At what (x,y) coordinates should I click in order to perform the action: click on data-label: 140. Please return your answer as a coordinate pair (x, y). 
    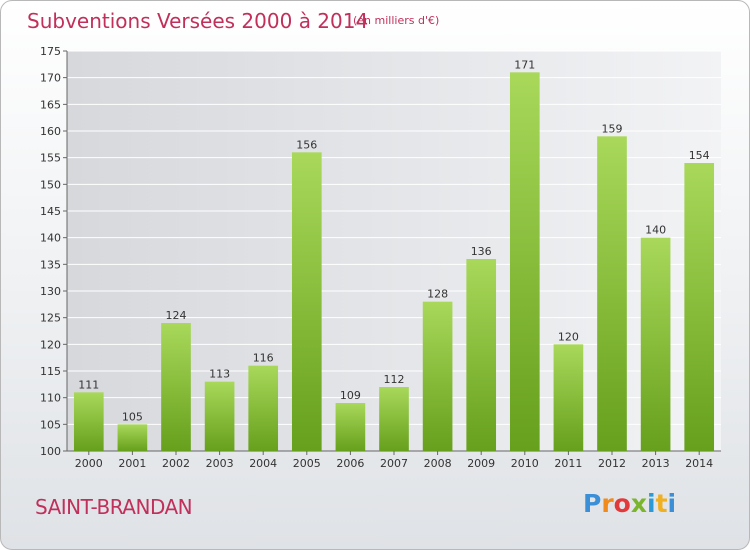
    Looking at the image, I should click on (655, 230).